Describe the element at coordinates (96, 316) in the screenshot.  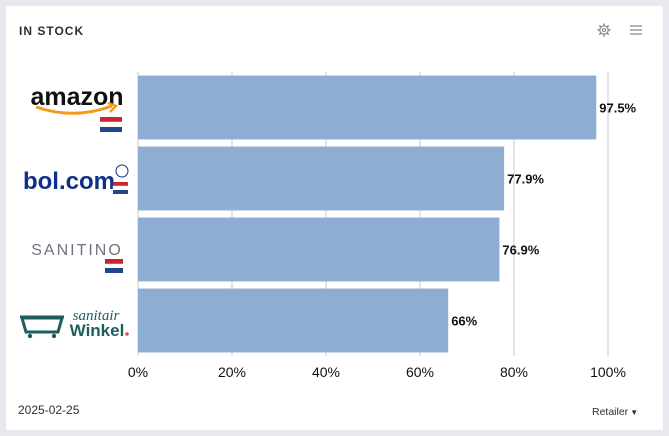
I see `logo-text: sanitair` at that location.